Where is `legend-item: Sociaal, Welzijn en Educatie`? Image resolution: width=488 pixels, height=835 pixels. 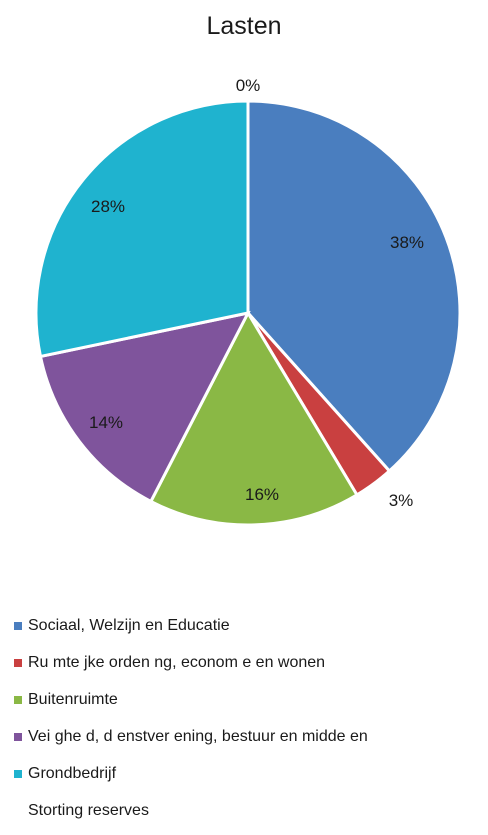 legend-item: Sociaal, Welzijn en Educatie is located at coordinates (191, 625).